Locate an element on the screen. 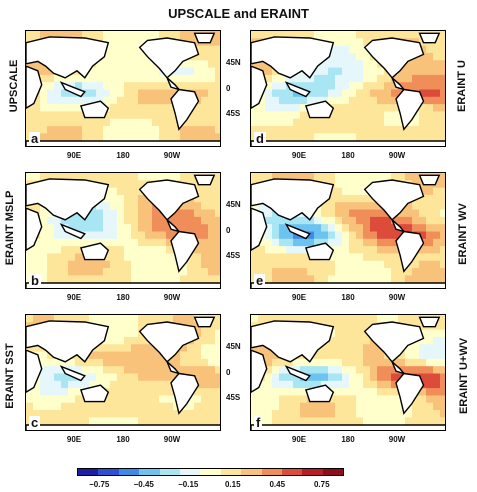  x-tick-label: 90E is located at coordinates (74, 439).